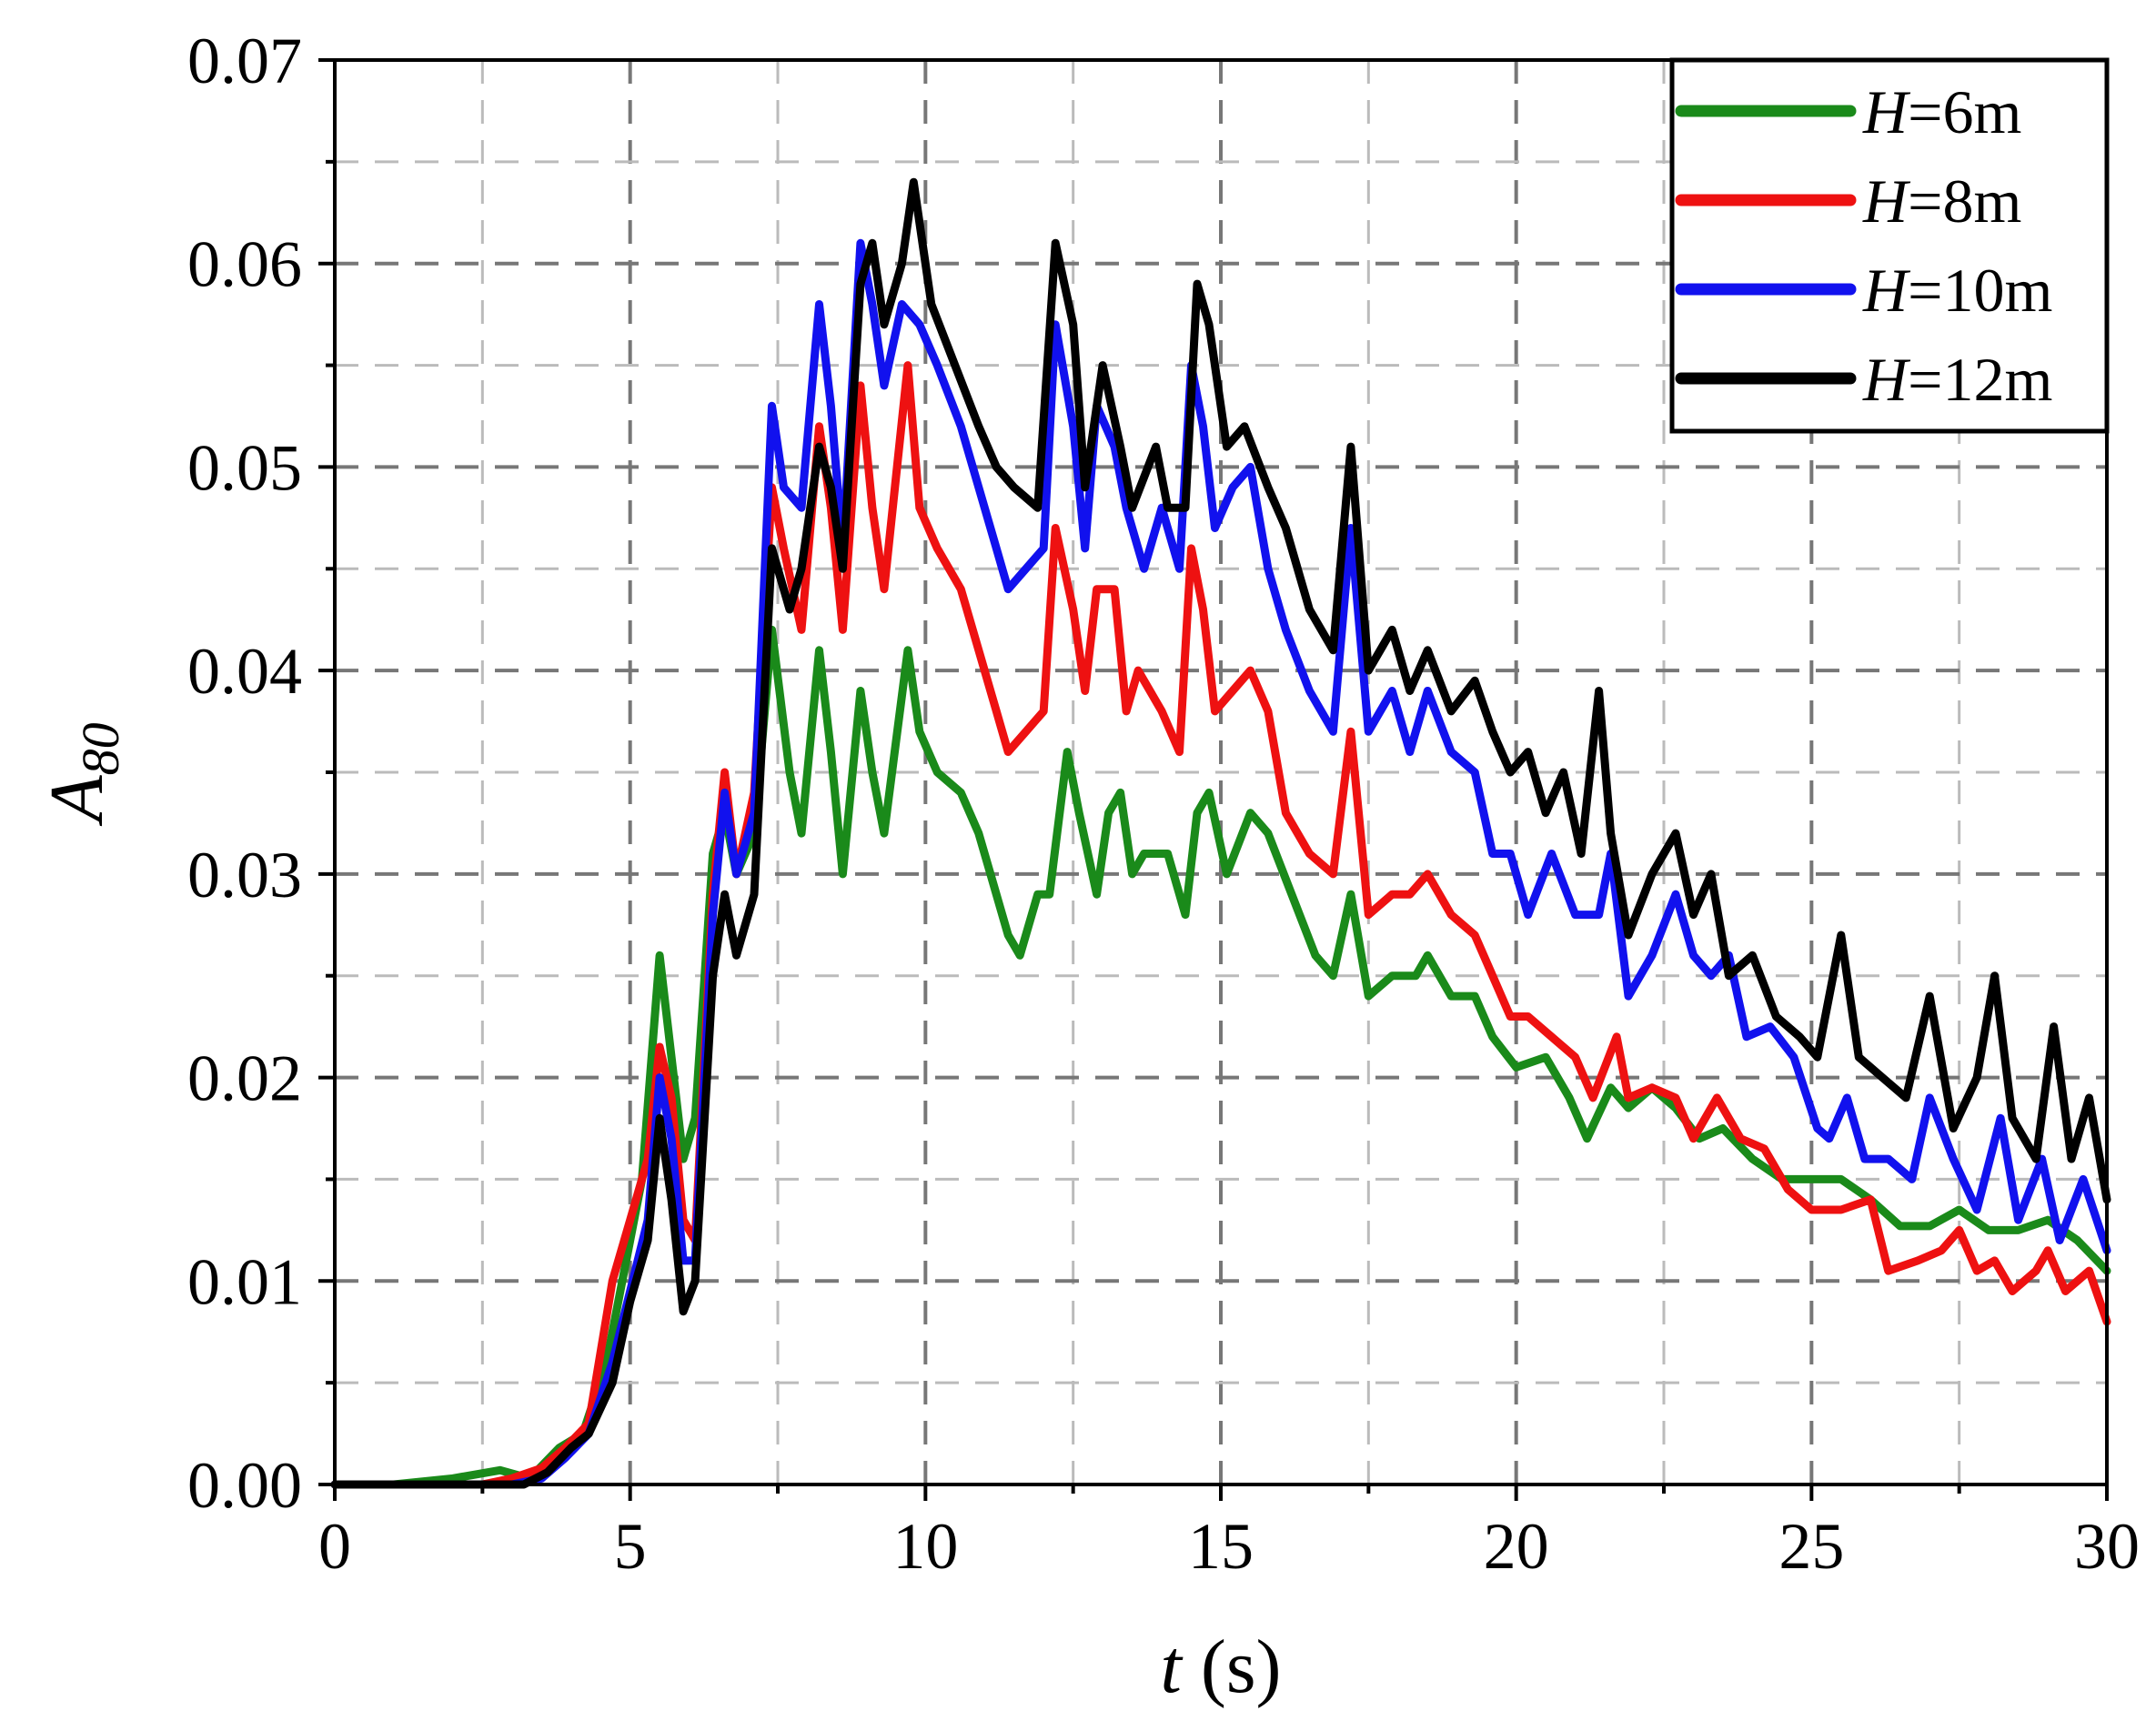  What do you see at coordinates (244, 1282) in the screenshot?
I see `y-tick-label: 0.01` at bounding box center [244, 1282].